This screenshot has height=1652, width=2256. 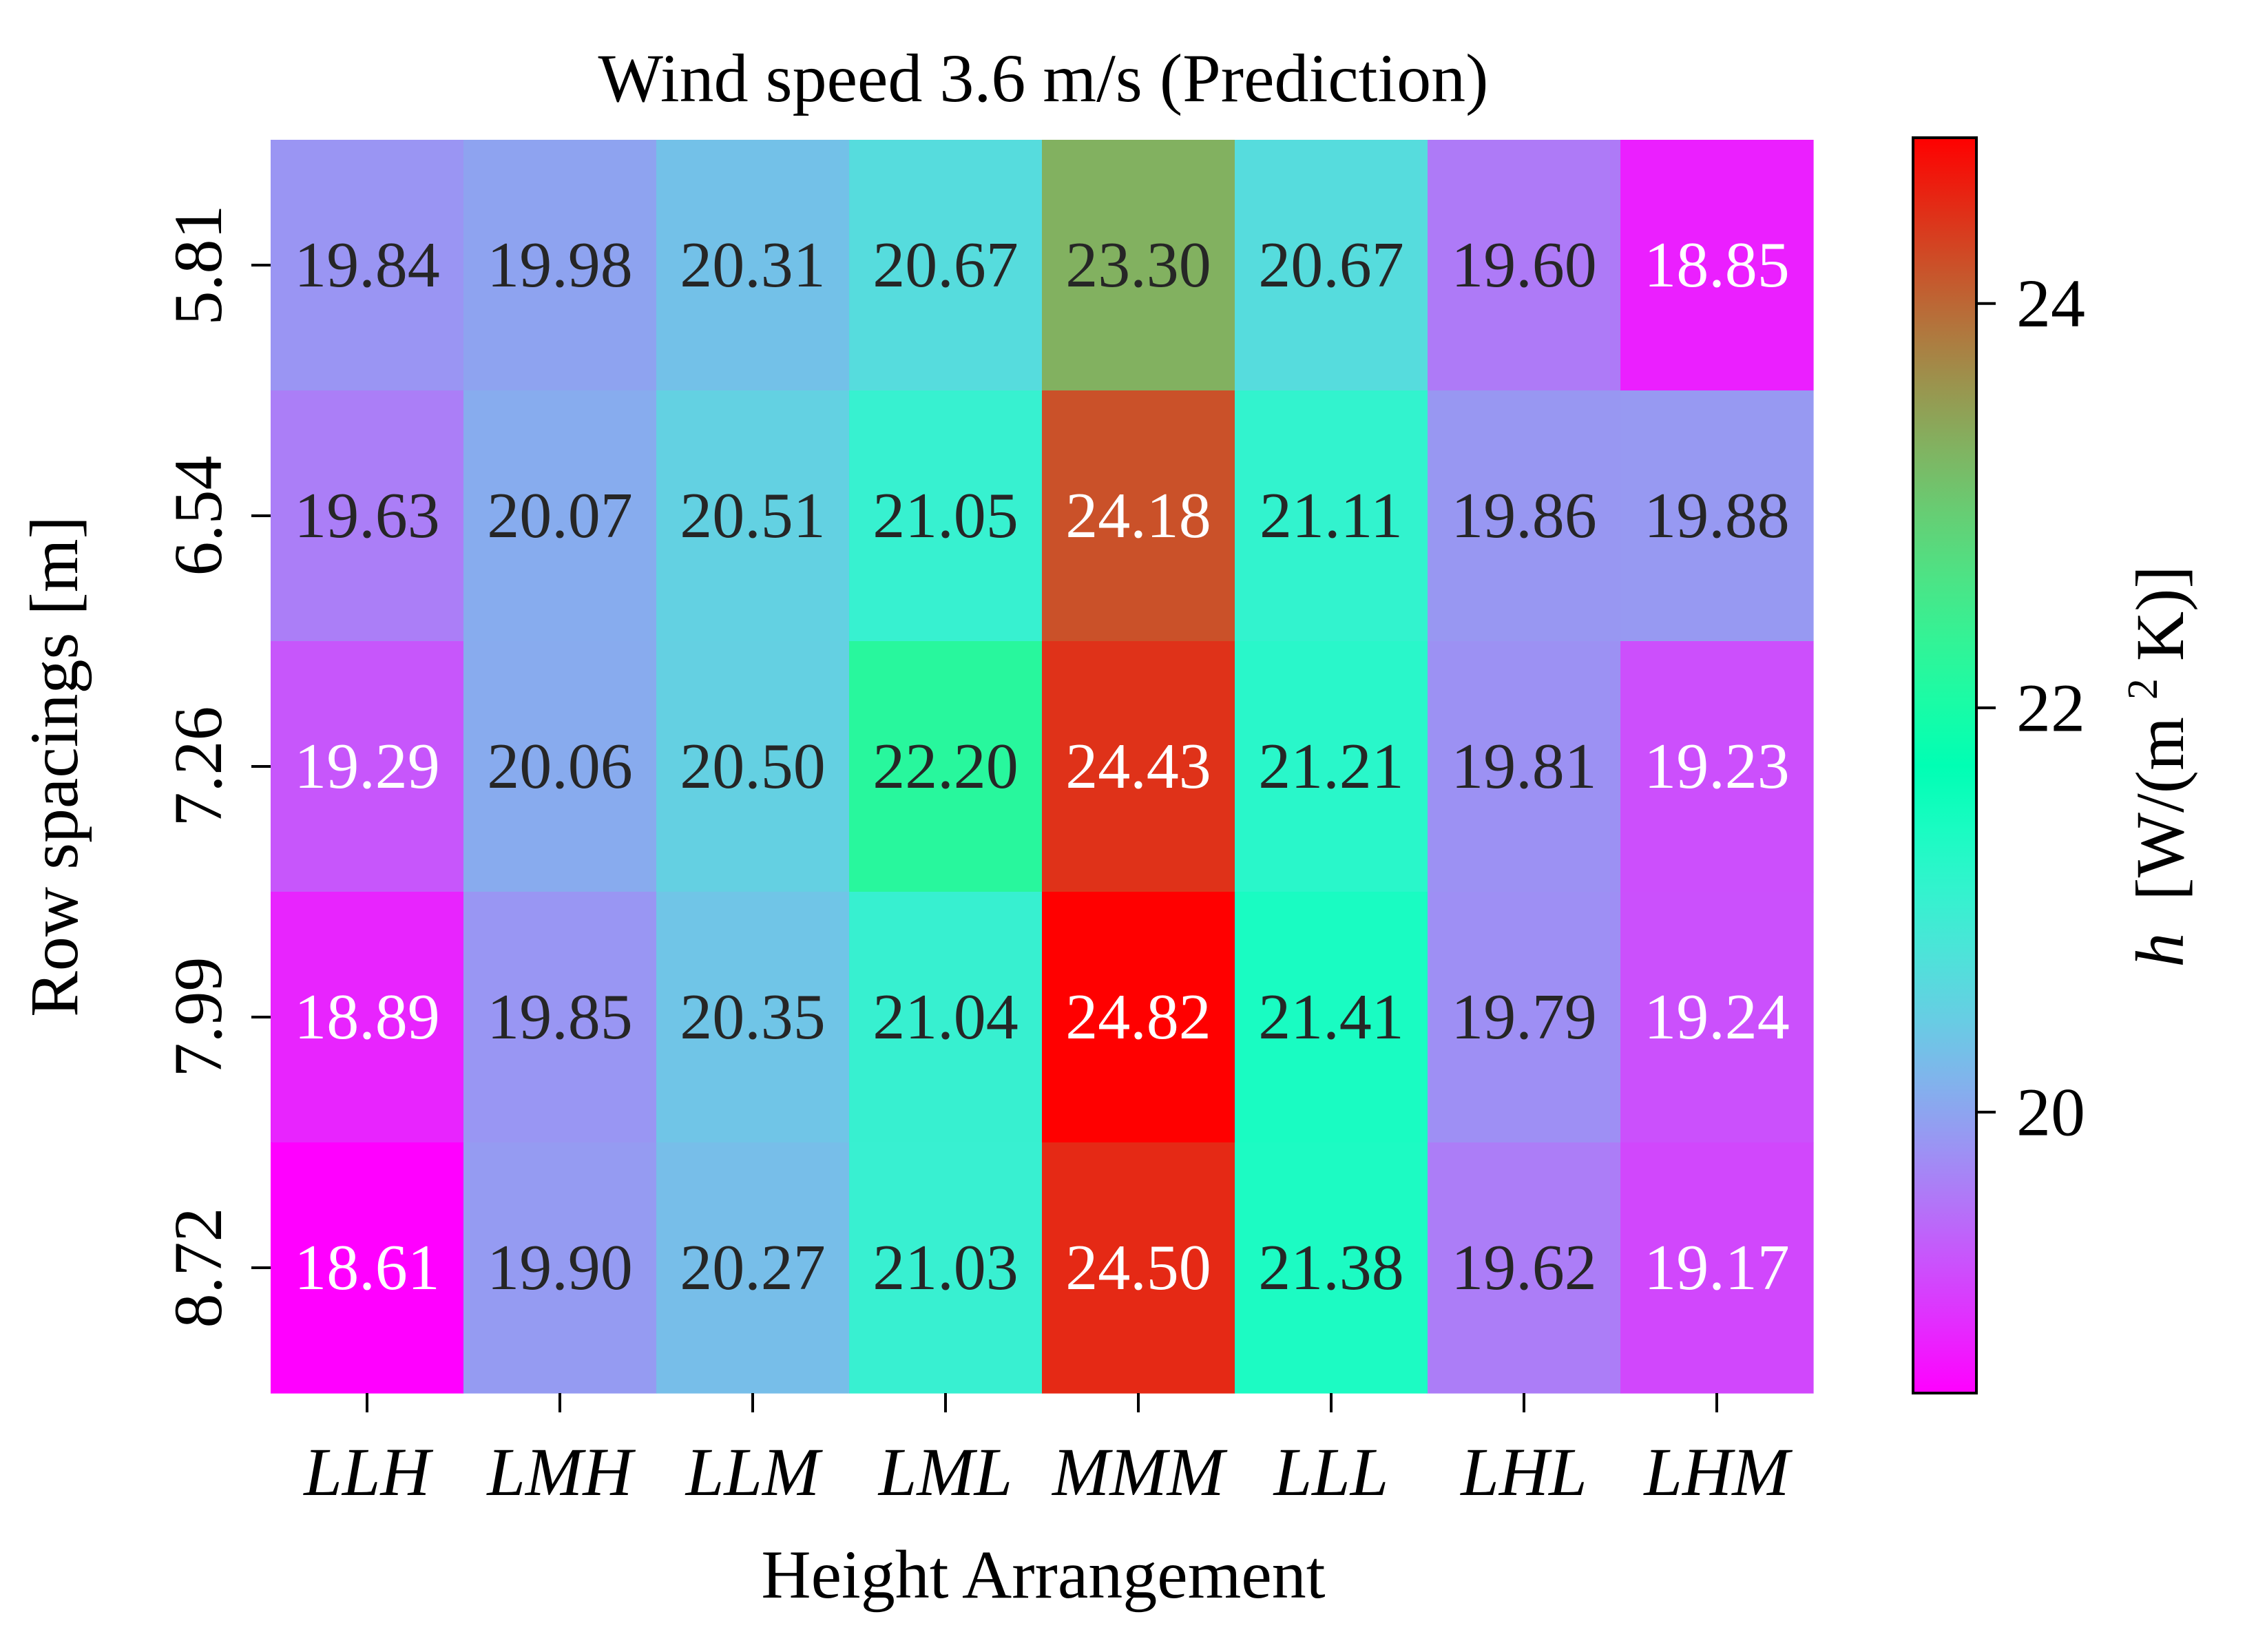 I want to click on heatmap-cell-label: 19.60, so click(x=1524, y=265).